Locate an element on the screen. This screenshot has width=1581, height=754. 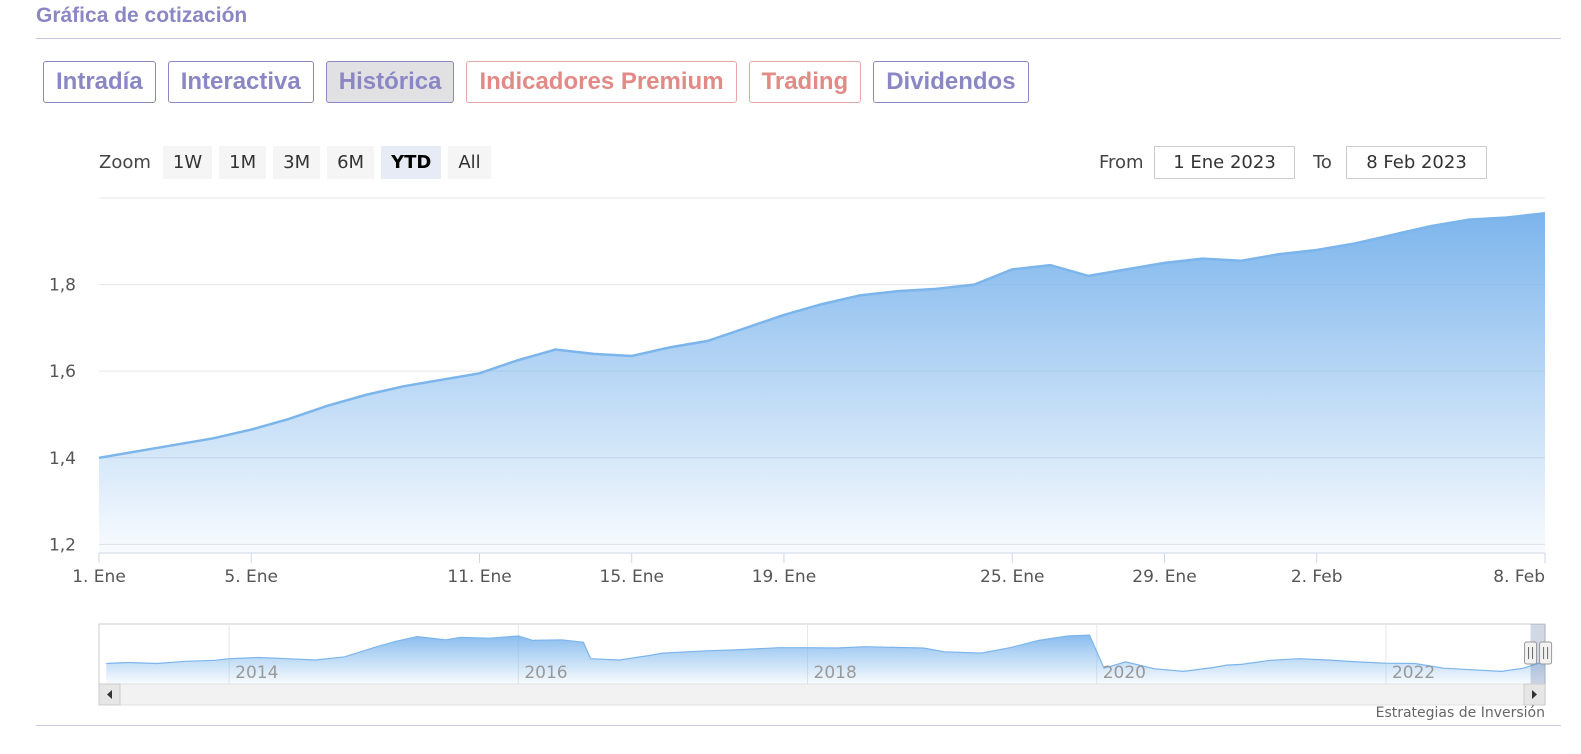
x-tick-label: 8. Feb is located at coordinates (1519, 577).